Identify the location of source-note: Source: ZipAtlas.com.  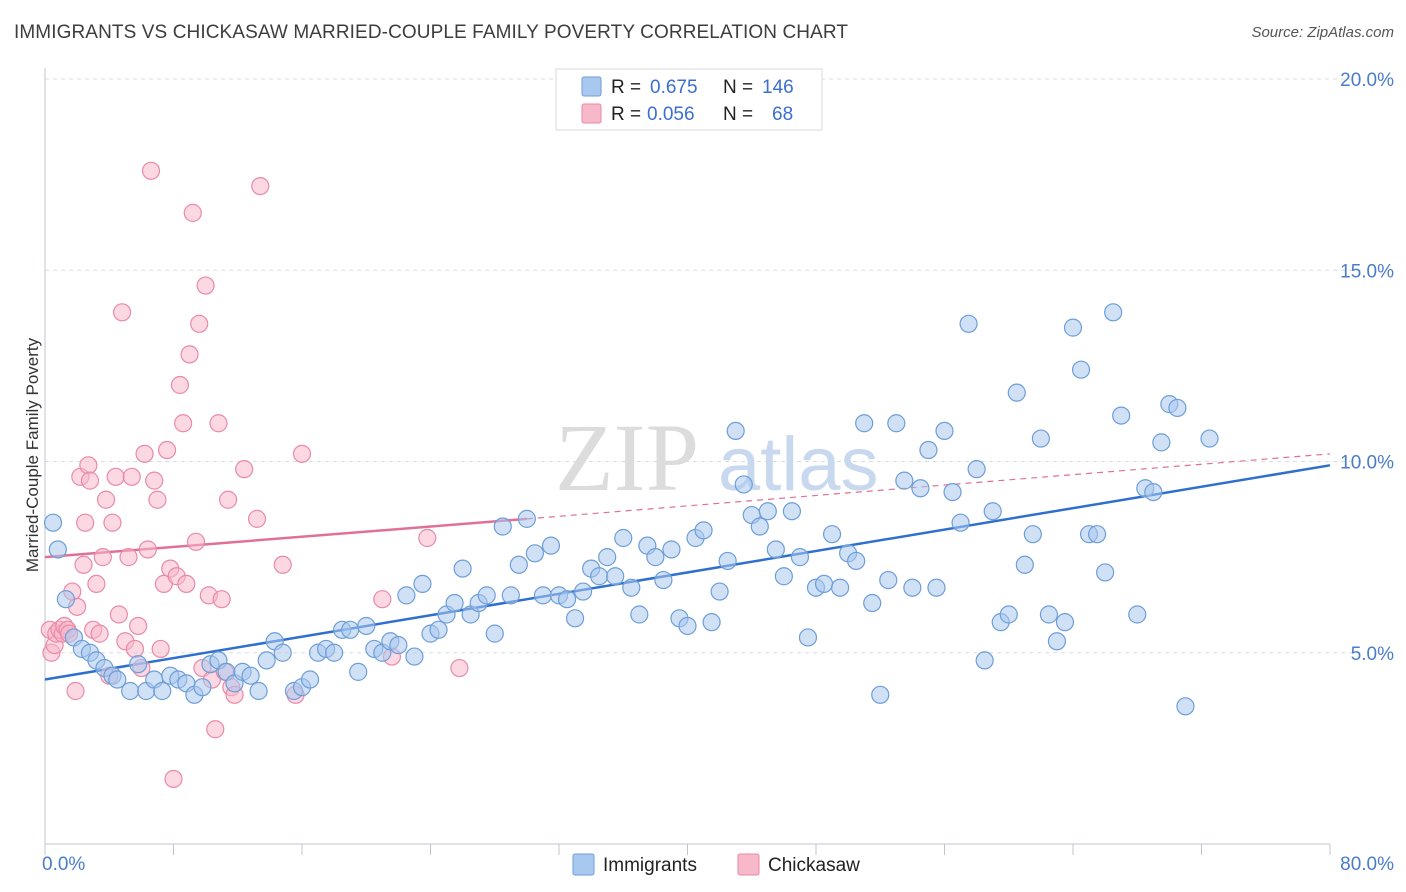
(1322, 32).